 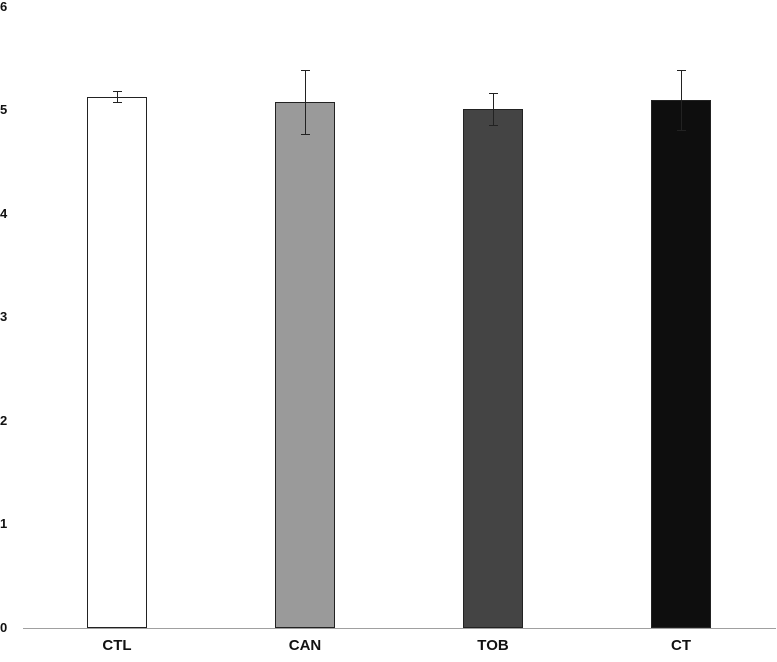 What do you see at coordinates (493, 645) in the screenshot?
I see `x-tick-tob: TOB` at bounding box center [493, 645].